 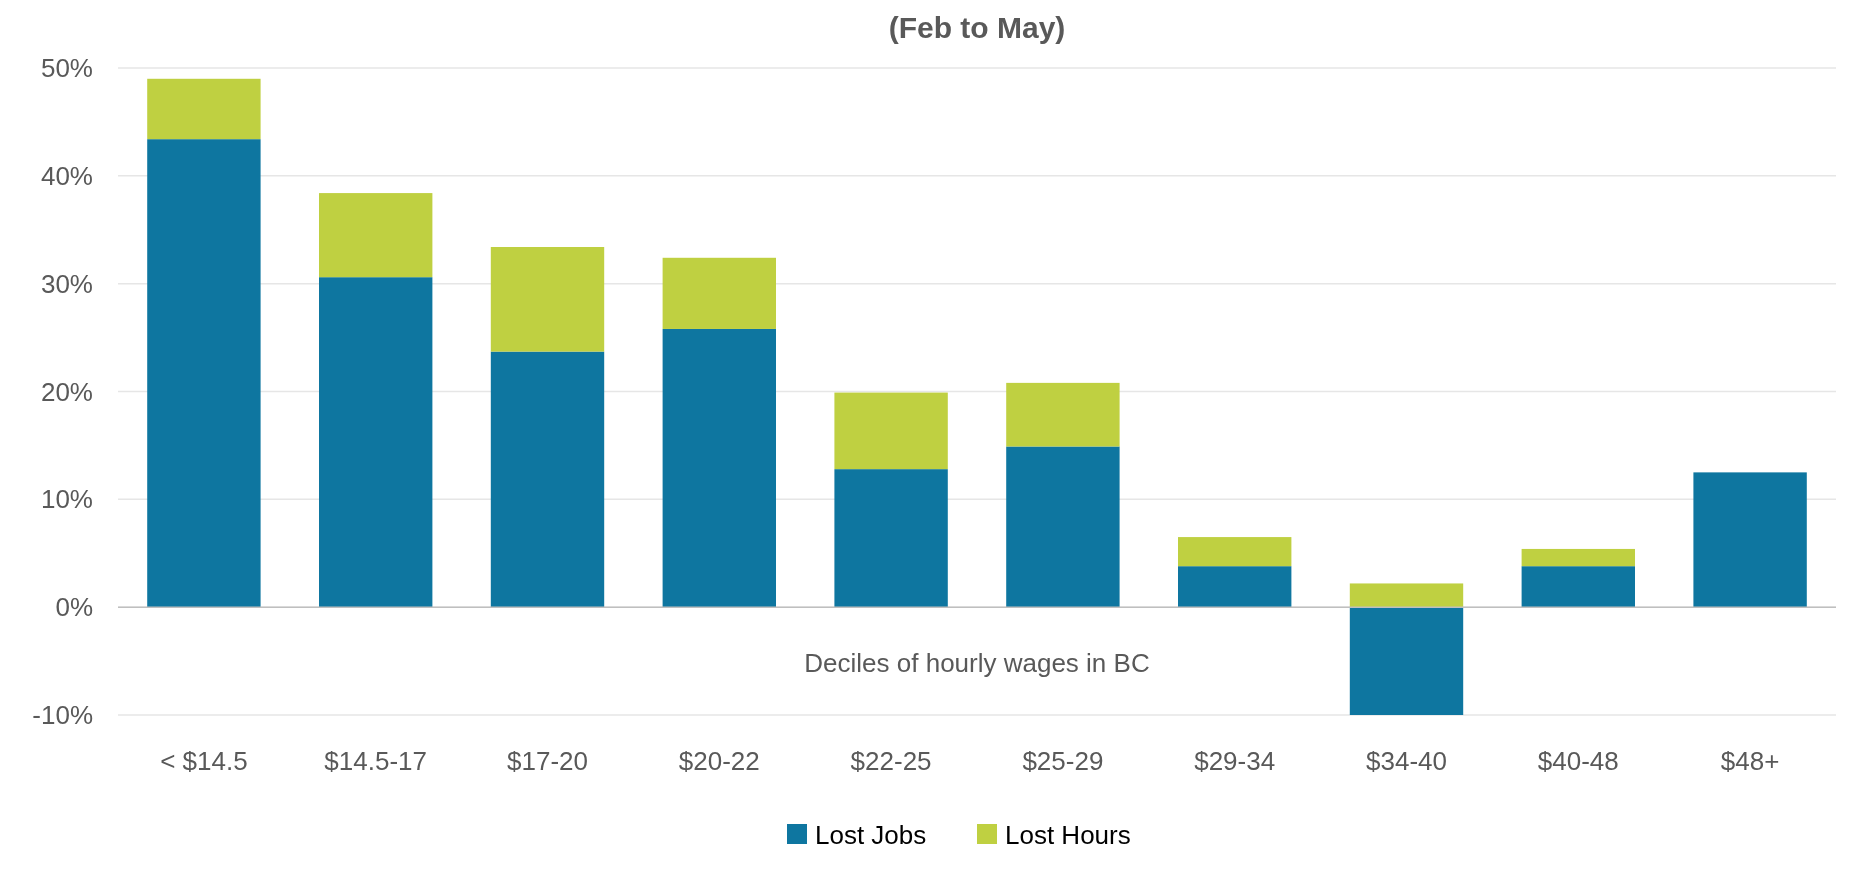 What do you see at coordinates (1578, 761) in the screenshot?
I see `x-tick-label: $40-48` at bounding box center [1578, 761].